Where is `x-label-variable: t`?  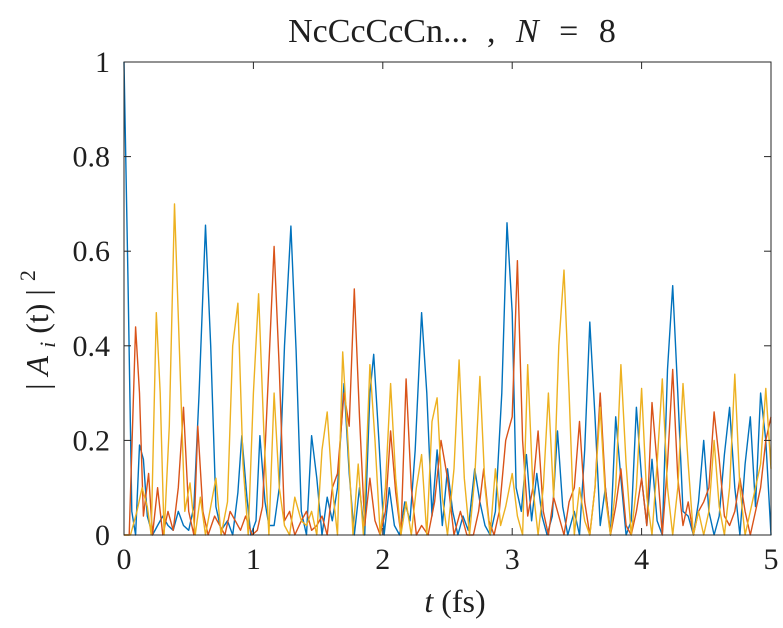
x-label-variable: t is located at coordinates (429, 601).